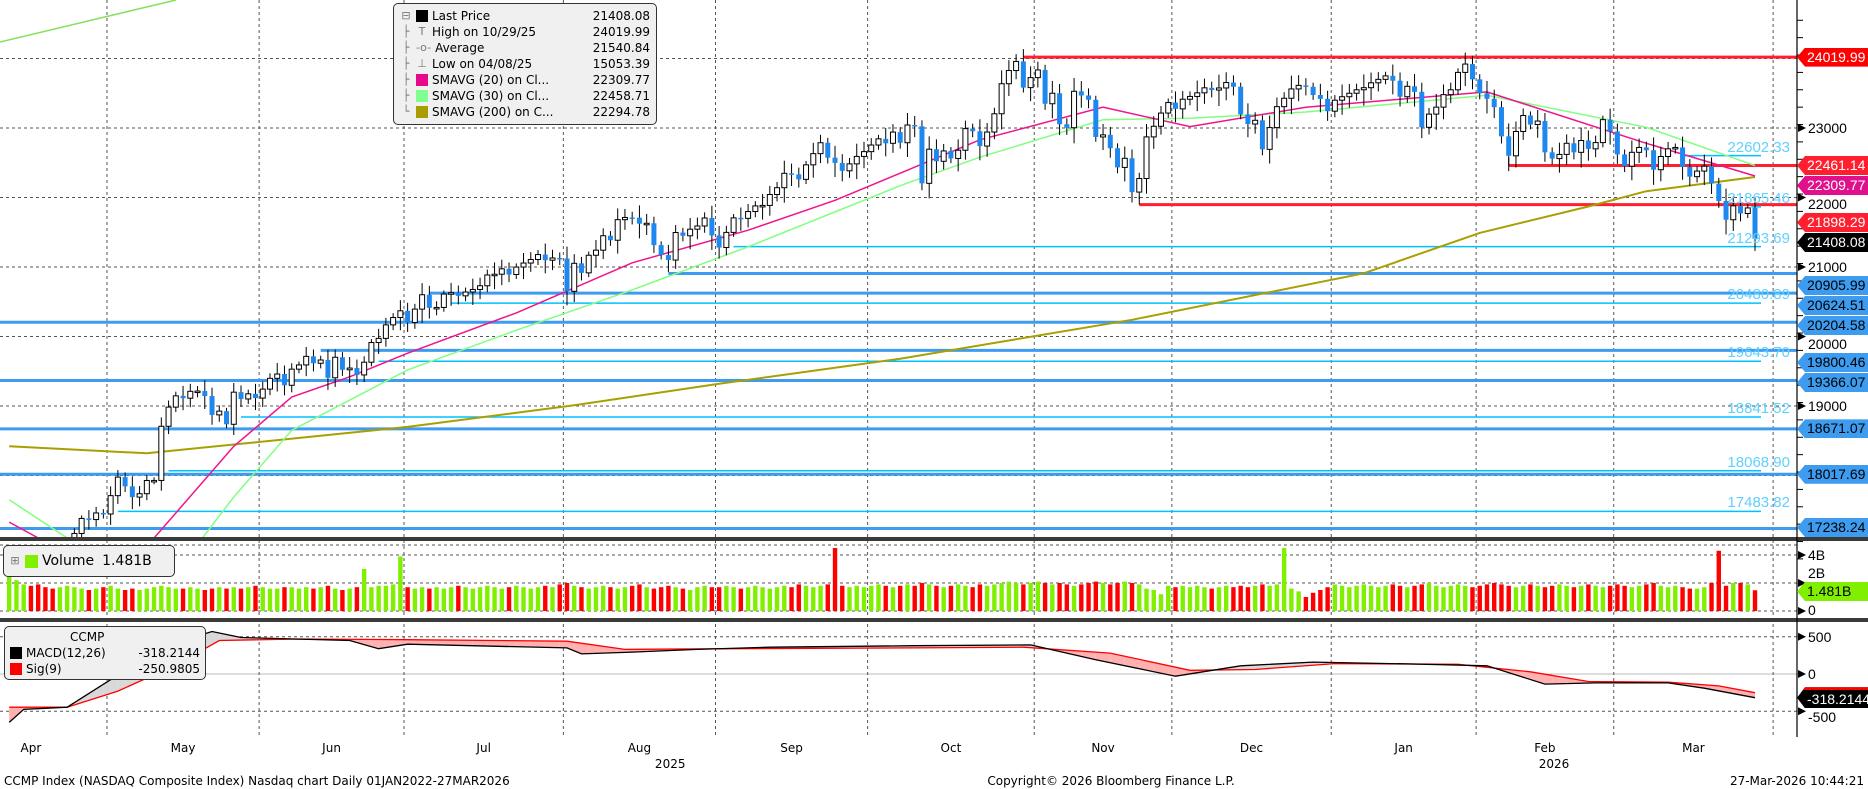 The image size is (1868, 789). Describe the element at coordinates (1832, 305) in the screenshot. I see `price-axis-value-label: 20624.51` at that location.